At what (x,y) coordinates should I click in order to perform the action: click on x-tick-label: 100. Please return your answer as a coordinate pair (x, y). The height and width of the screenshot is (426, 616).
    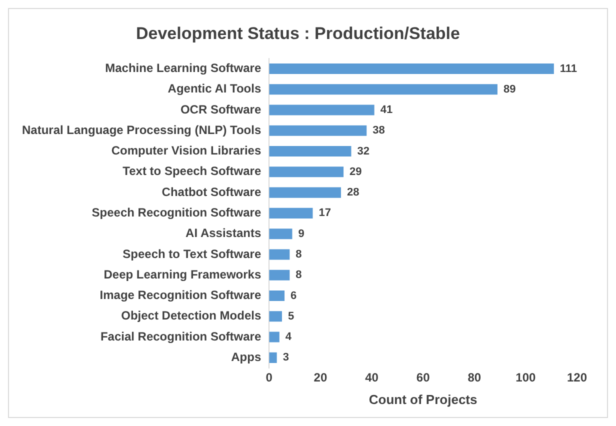
    Looking at the image, I should click on (526, 377).